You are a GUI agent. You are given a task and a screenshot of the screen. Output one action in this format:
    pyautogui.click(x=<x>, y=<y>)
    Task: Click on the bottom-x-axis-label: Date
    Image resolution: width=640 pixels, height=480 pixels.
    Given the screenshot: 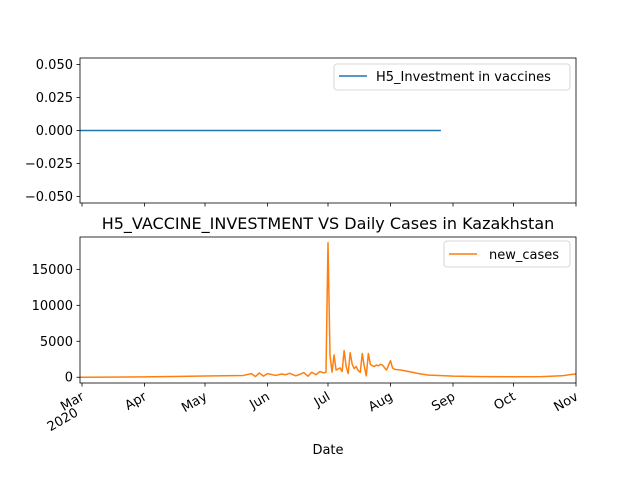 What is the action you would take?
    pyautogui.click(x=327, y=450)
    